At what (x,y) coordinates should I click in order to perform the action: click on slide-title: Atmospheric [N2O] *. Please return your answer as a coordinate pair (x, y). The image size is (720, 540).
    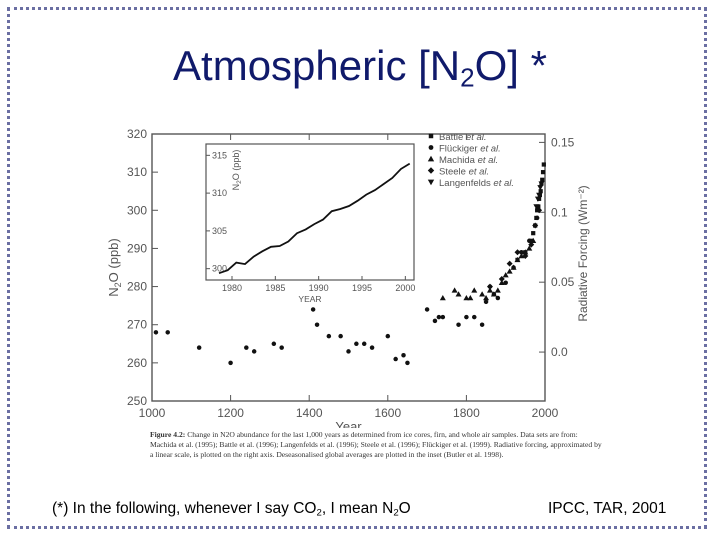
    Looking at the image, I should click on (360, 68).